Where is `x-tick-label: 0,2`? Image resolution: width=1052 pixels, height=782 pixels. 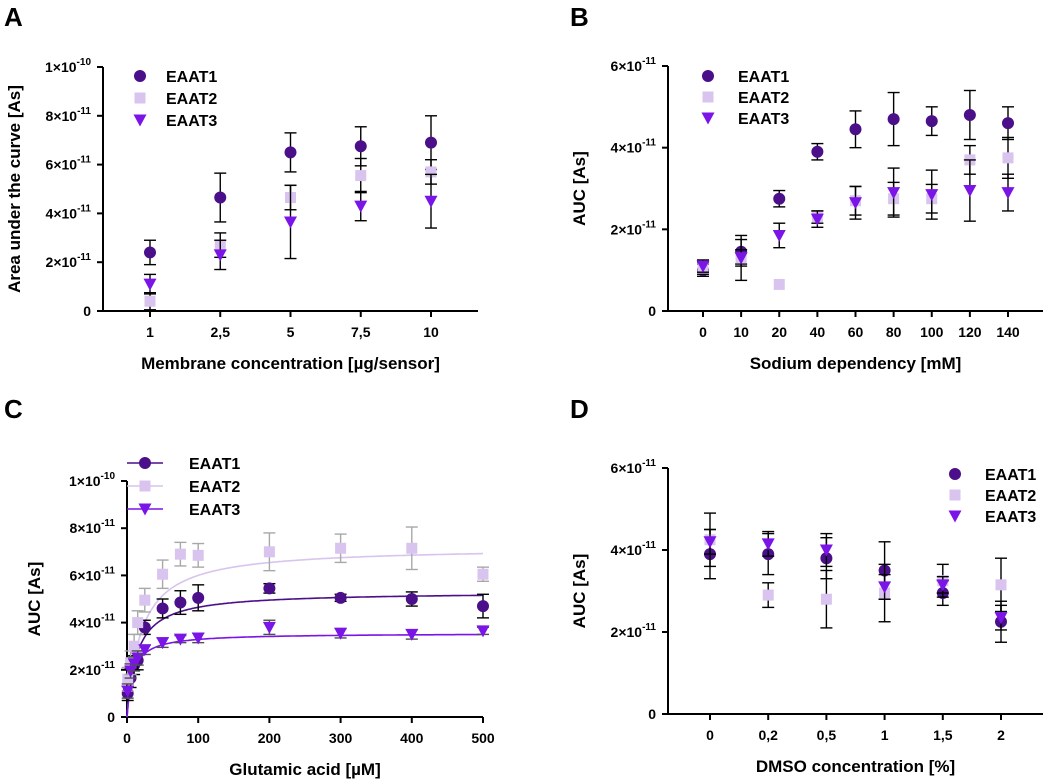 x-tick-label: 0,2 is located at coordinates (768, 735).